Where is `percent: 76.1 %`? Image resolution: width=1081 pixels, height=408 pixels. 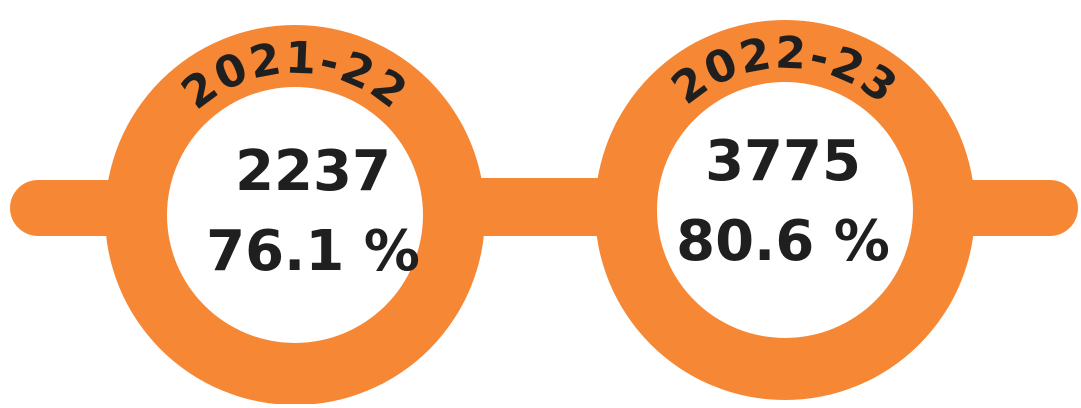
percent: 76.1 % is located at coordinates (313, 251).